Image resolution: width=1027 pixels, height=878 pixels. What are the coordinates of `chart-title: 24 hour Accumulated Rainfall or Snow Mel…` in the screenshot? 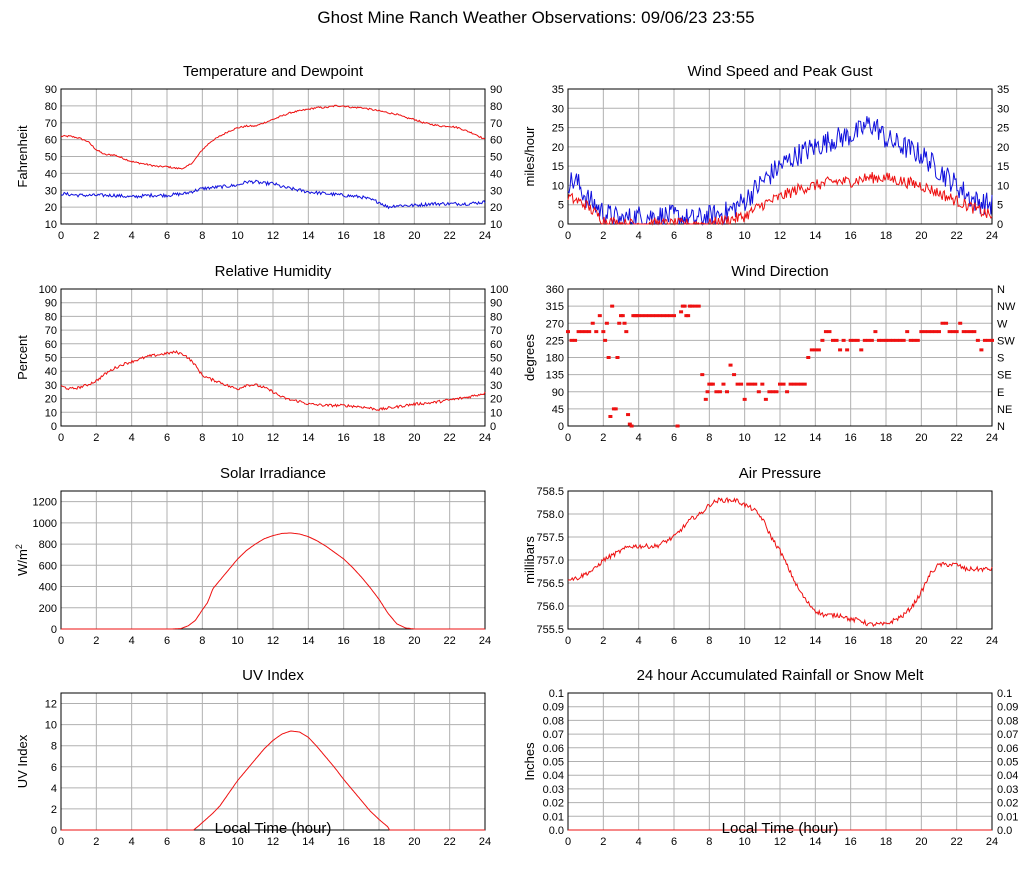 It's located at (781, 675).